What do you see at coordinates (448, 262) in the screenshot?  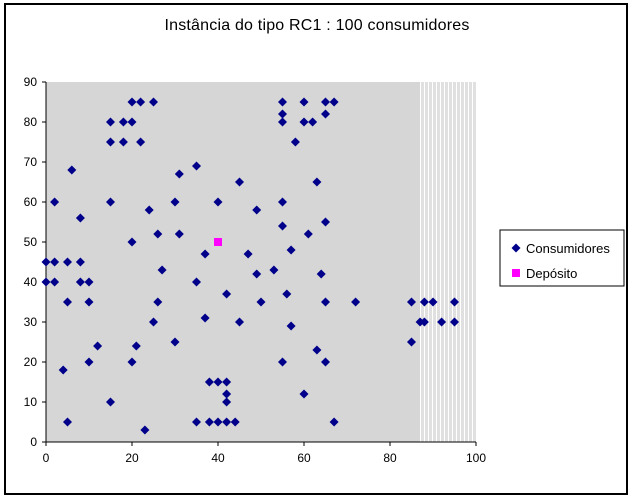 I see `plot-area-edge` at bounding box center [448, 262].